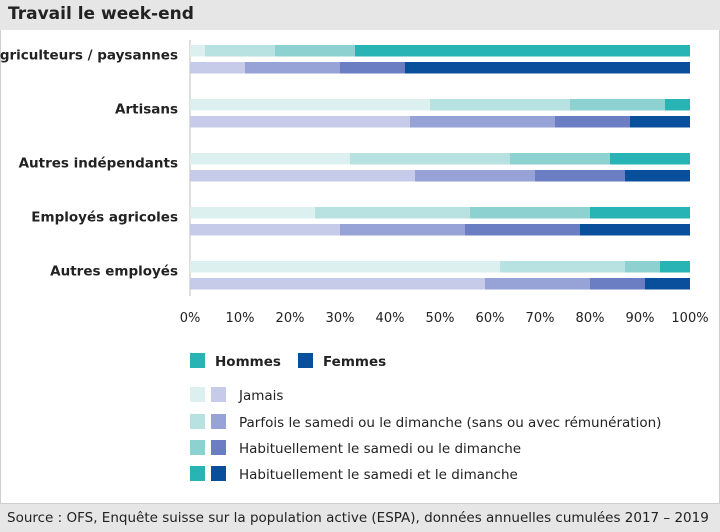  I want to click on x-tick-label: 60%, so click(490, 318).